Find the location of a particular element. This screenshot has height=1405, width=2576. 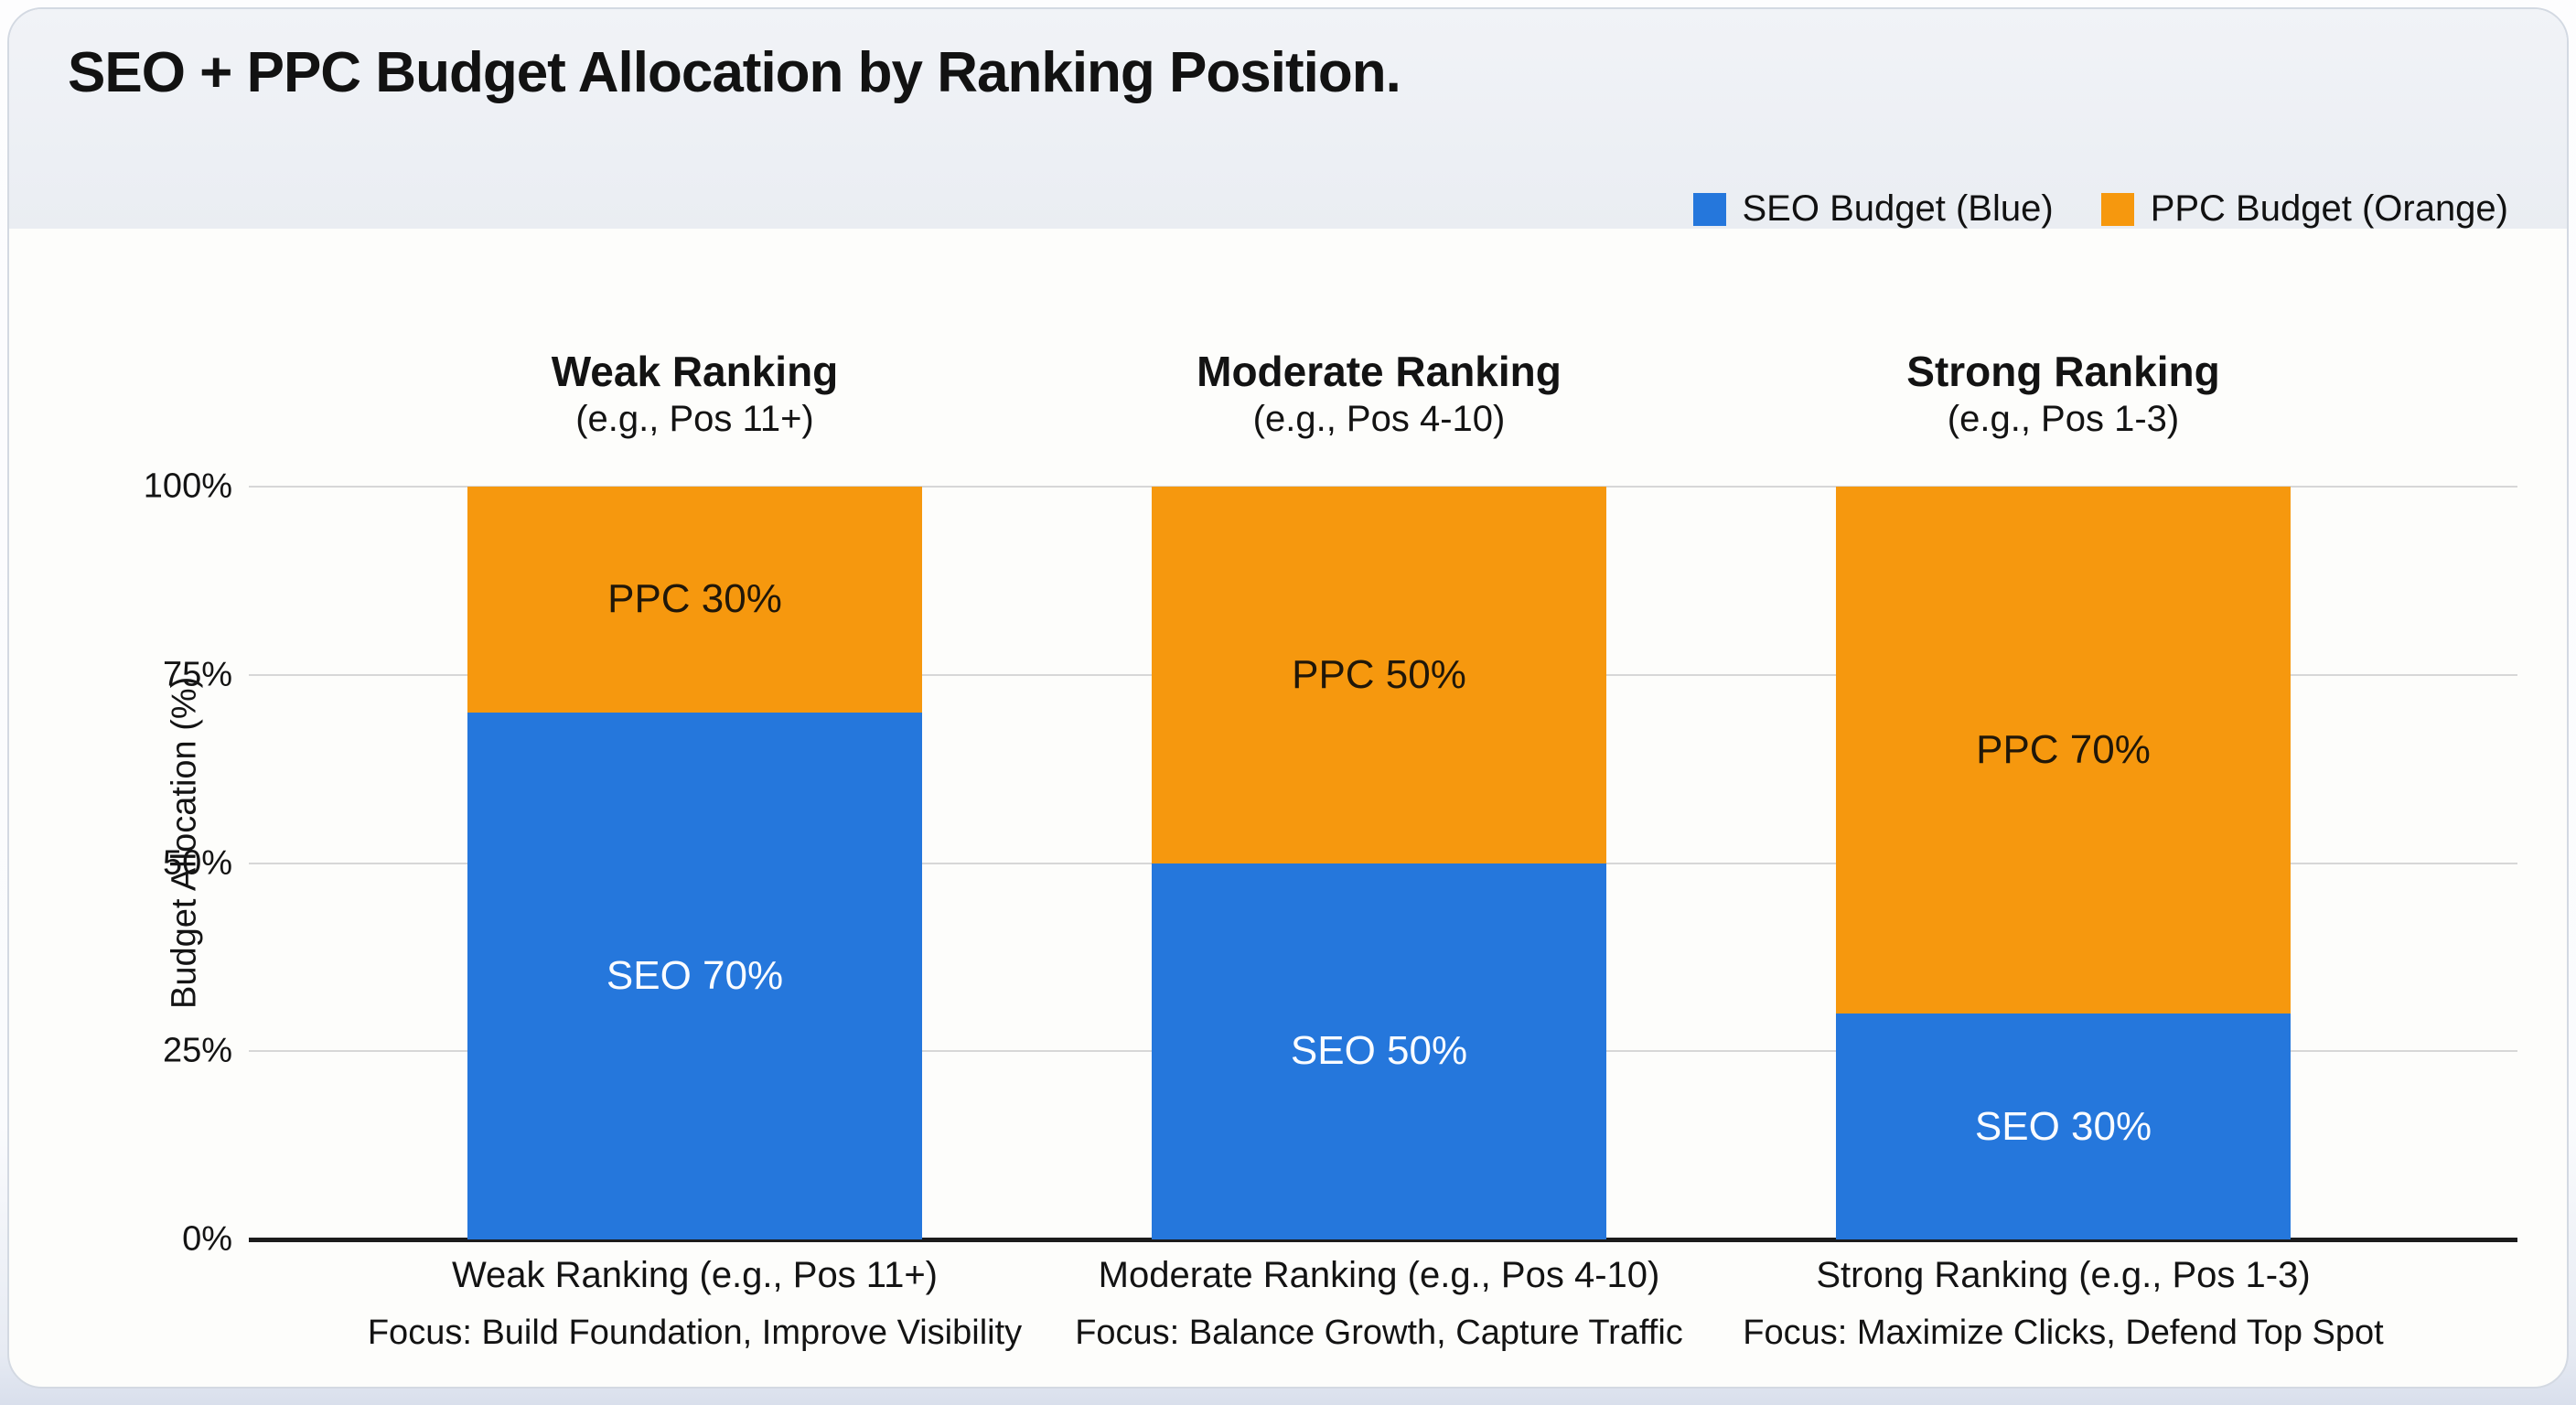

legend-label: SEO Budget (Blue) is located at coordinates (1898, 208).